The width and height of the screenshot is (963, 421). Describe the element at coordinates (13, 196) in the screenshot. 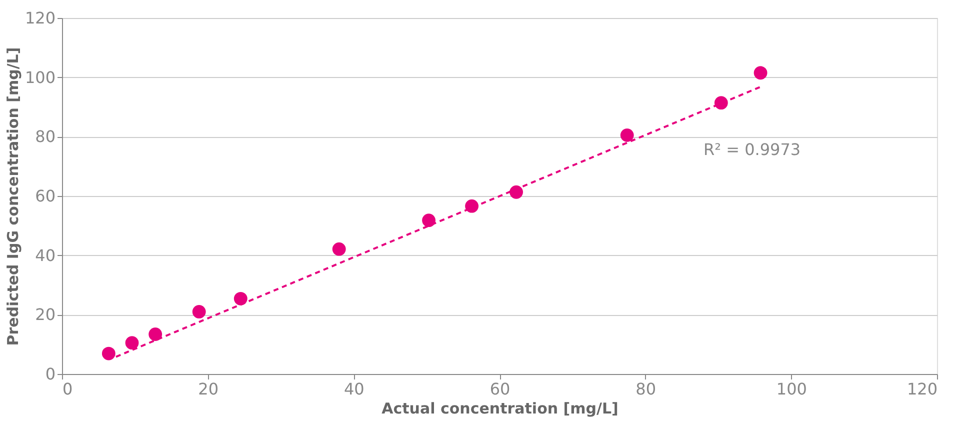

I see `y-axis-title: Predicted IgG concentration [mg/L]` at that location.